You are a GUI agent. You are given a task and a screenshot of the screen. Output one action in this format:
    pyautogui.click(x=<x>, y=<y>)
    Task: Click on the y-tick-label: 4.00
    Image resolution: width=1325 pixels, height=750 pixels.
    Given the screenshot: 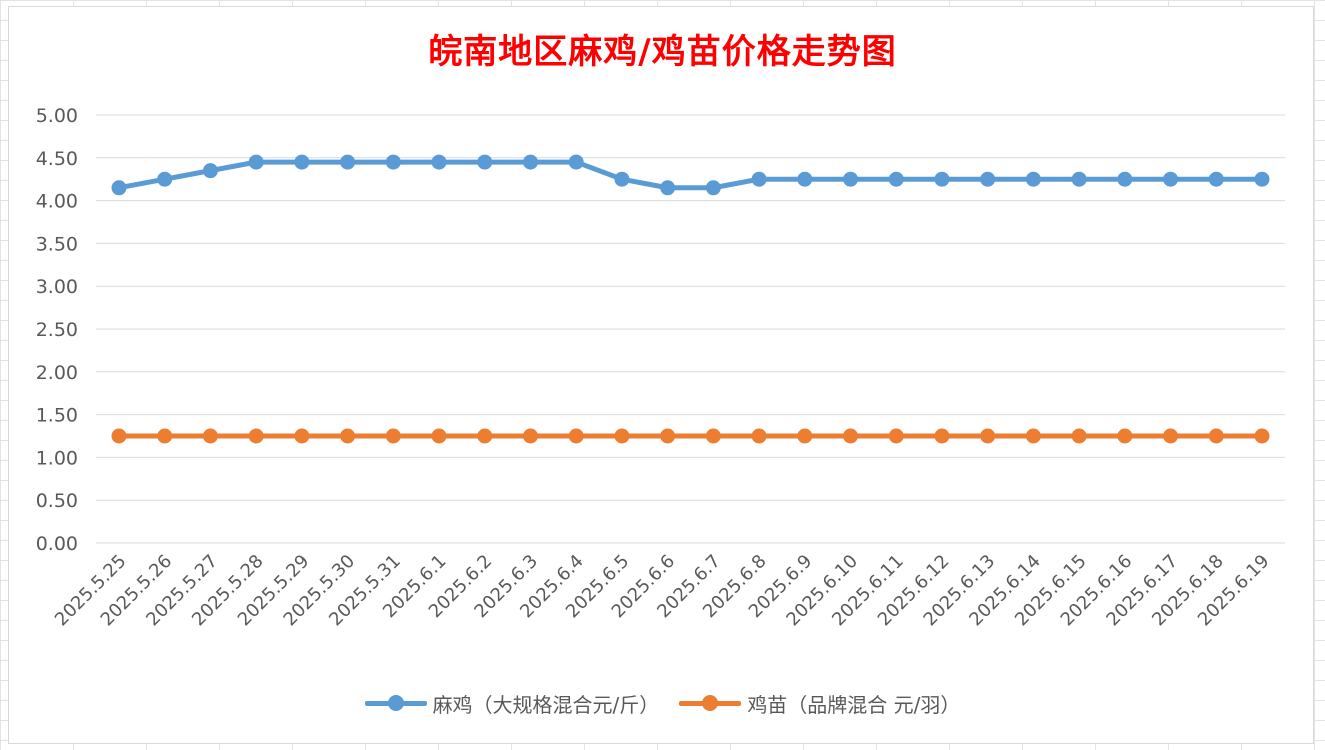 What is the action you would take?
    pyautogui.click(x=57, y=202)
    